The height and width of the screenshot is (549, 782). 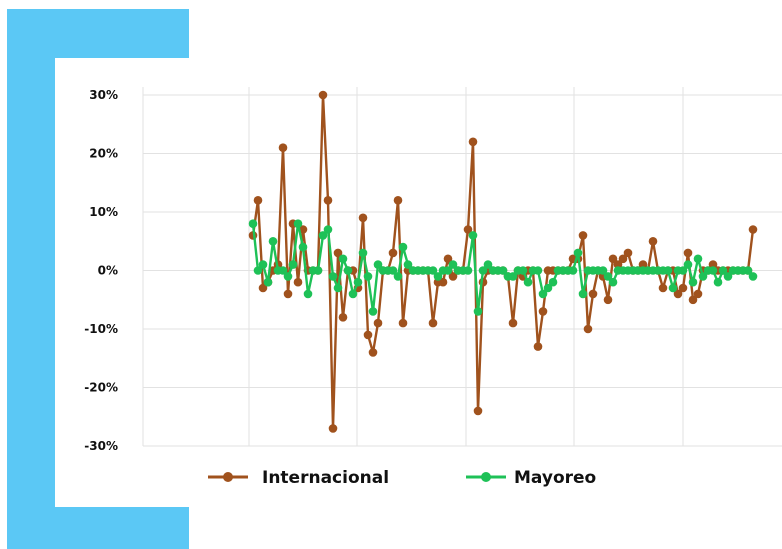 I want to click on legend: Internacional Mayoreo, so click(x=402, y=478).